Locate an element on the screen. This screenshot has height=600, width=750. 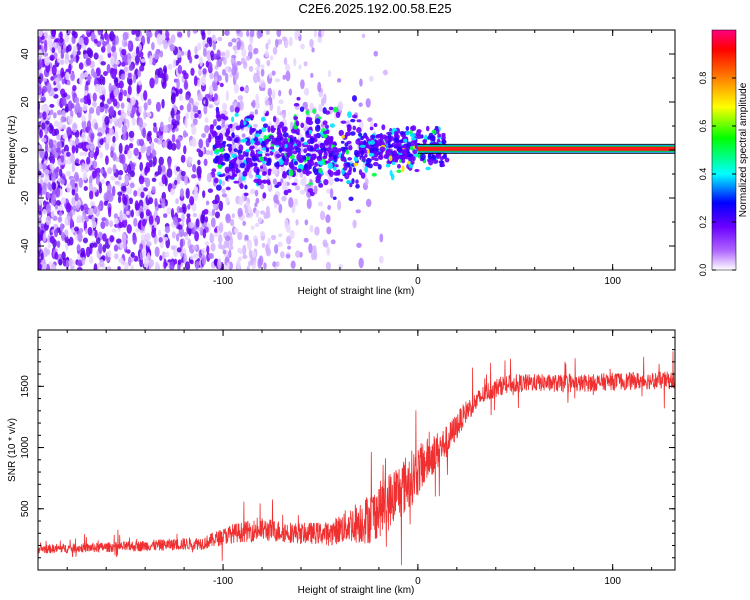
colorbar-tick-label: 0.4 is located at coordinates (703, 174).